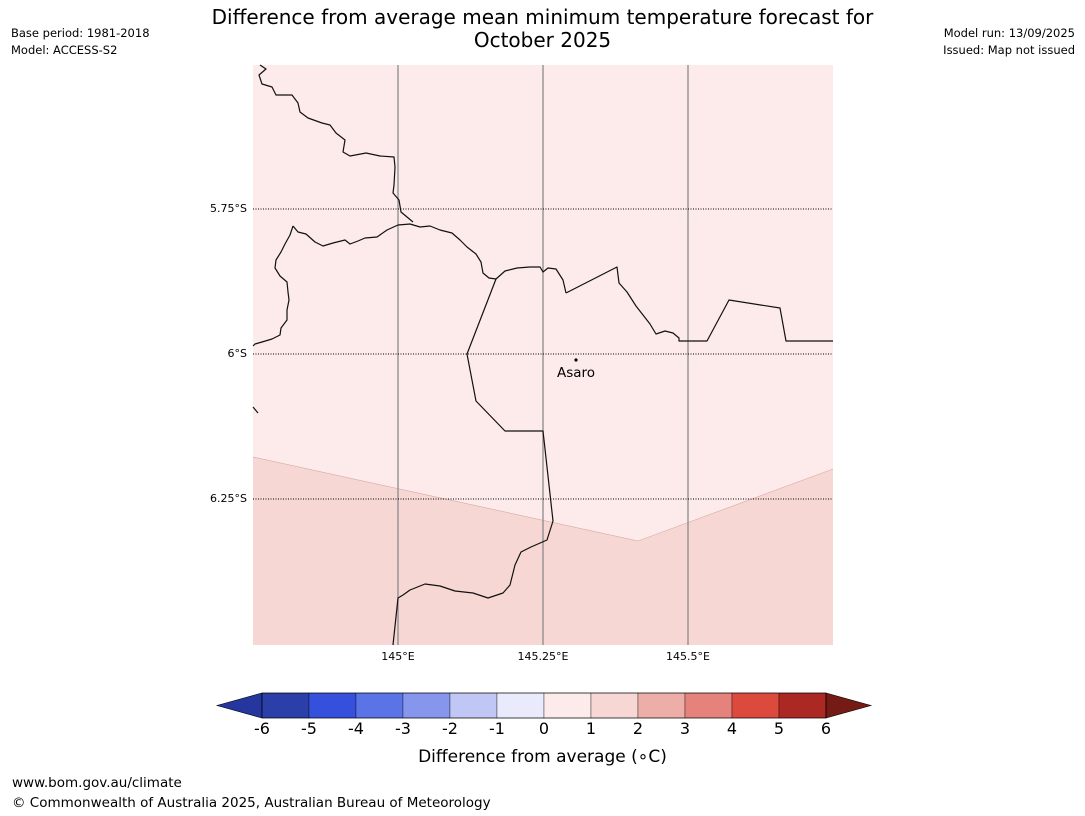 The height and width of the screenshot is (816, 1085). I want to click on meta-left: Base period: 1981-2018 Model: ACCESS-S2, so click(80, 42).